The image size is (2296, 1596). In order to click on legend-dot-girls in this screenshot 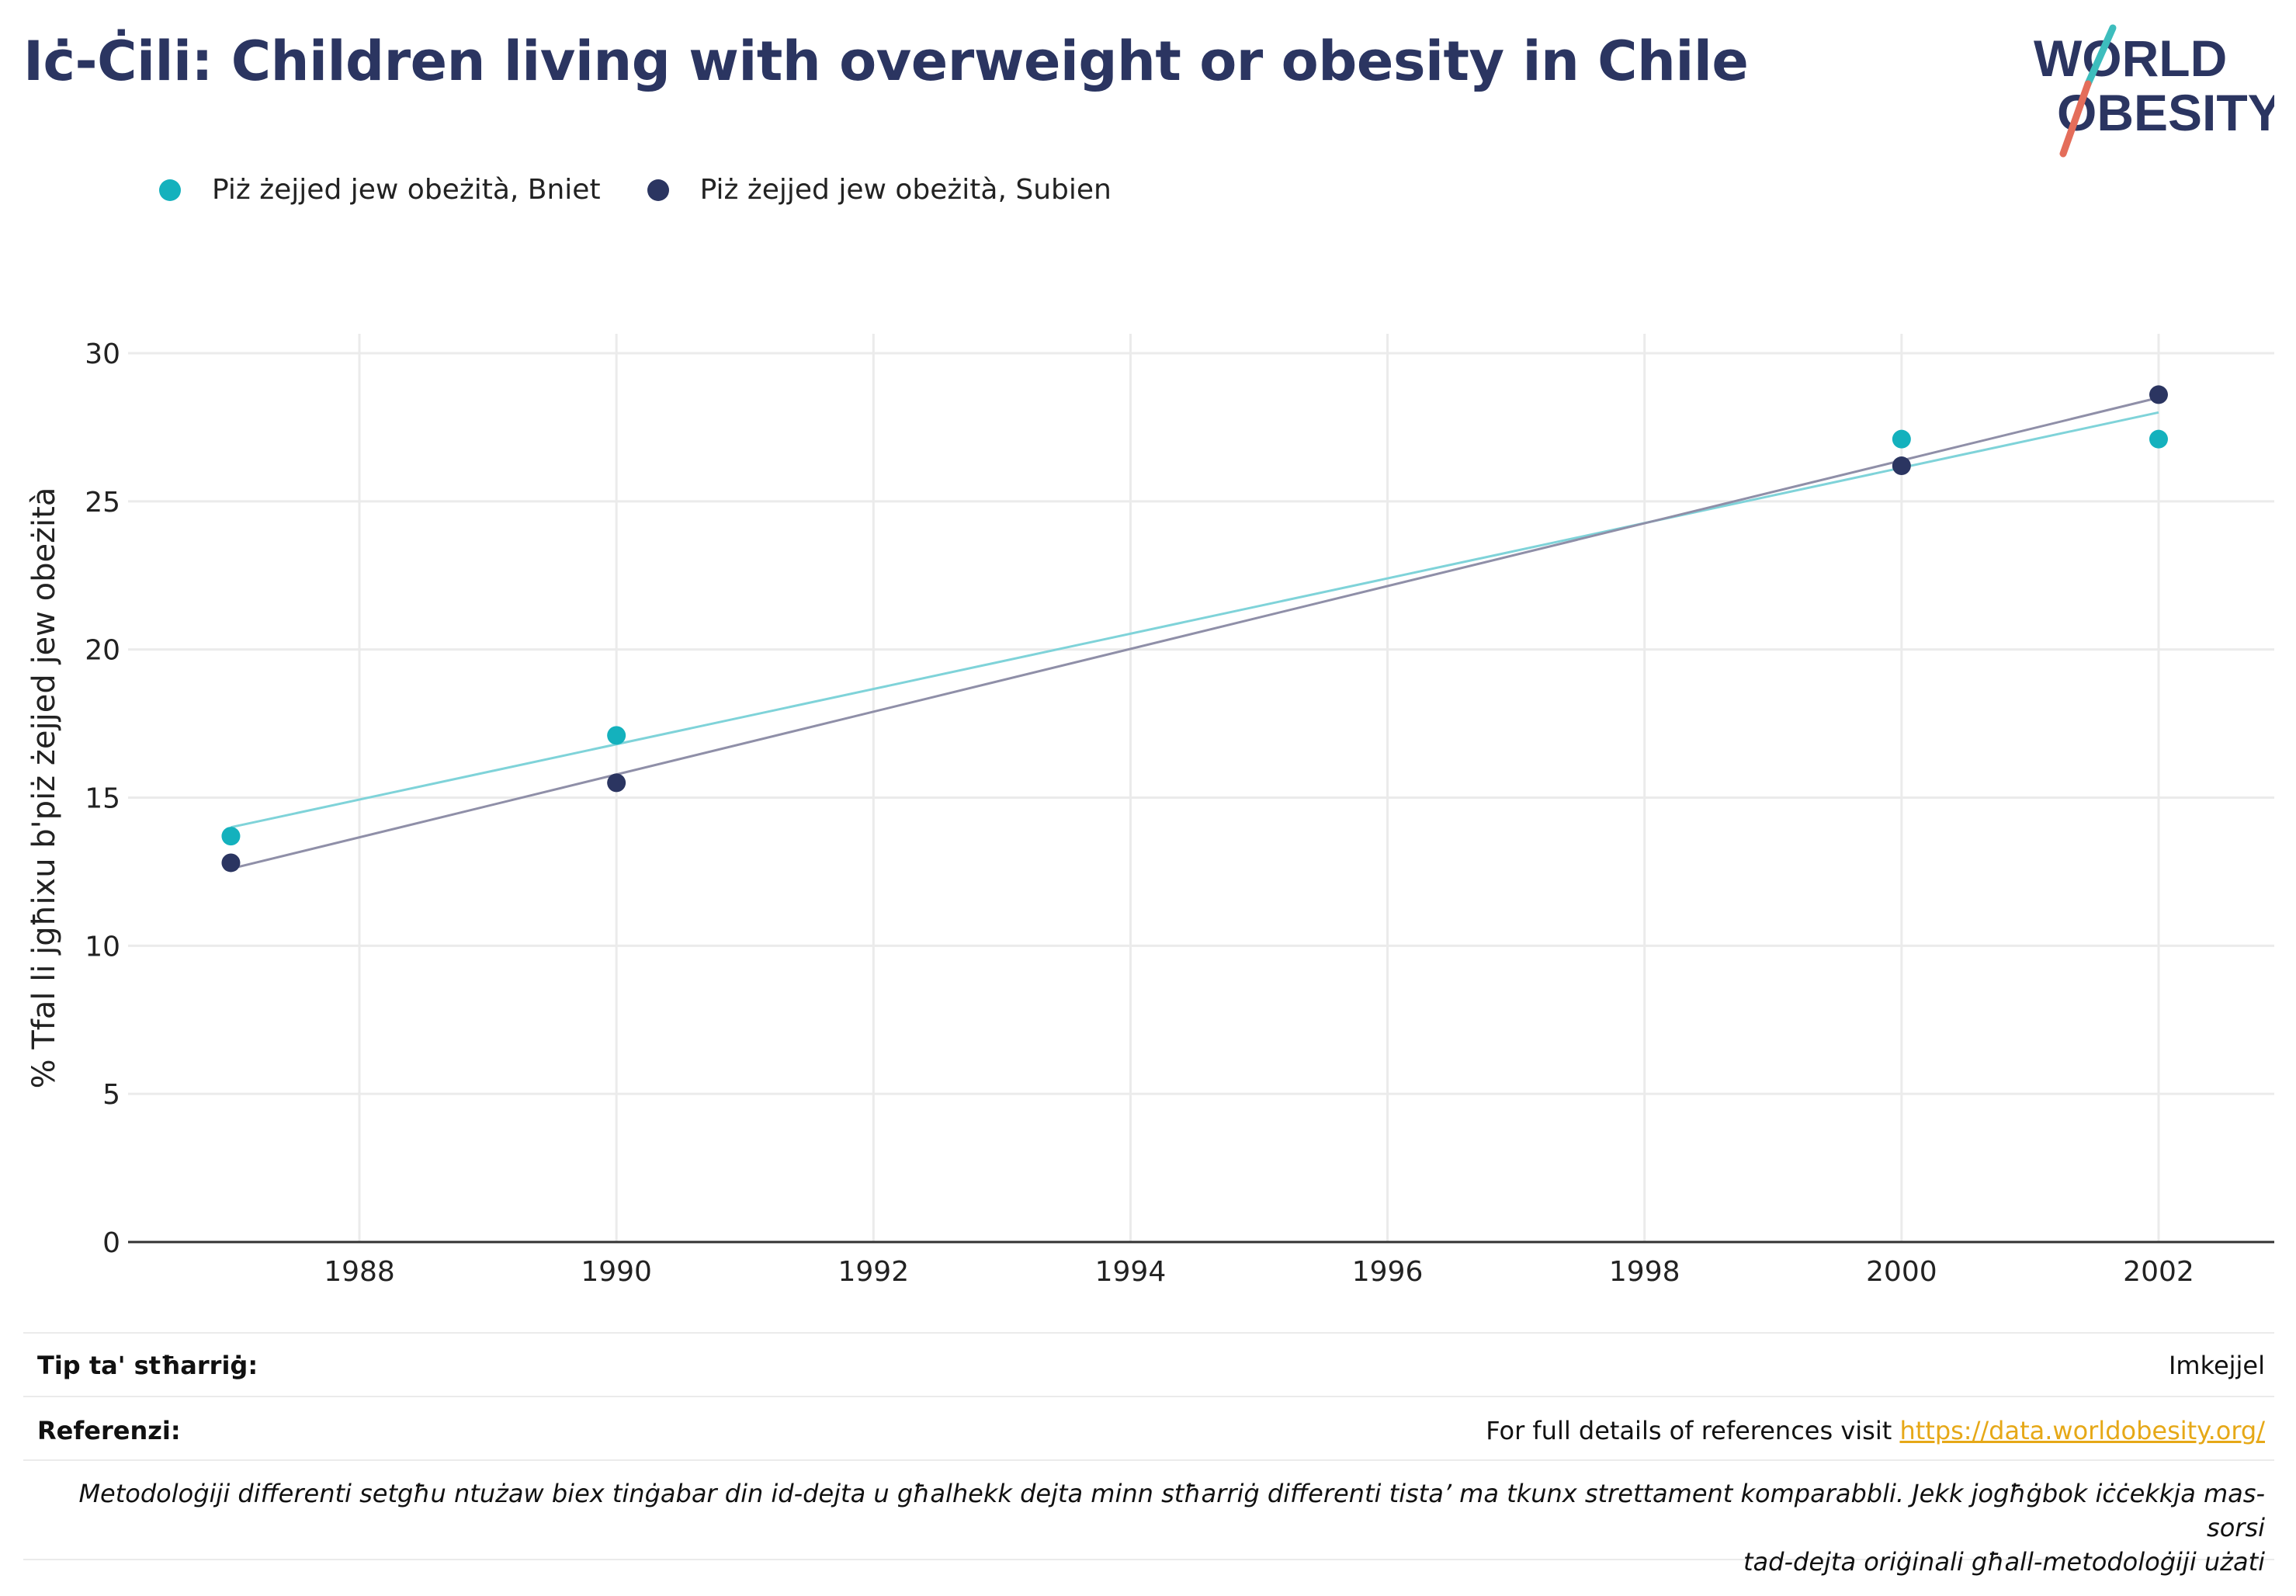, I will do `click(170, 190)`.